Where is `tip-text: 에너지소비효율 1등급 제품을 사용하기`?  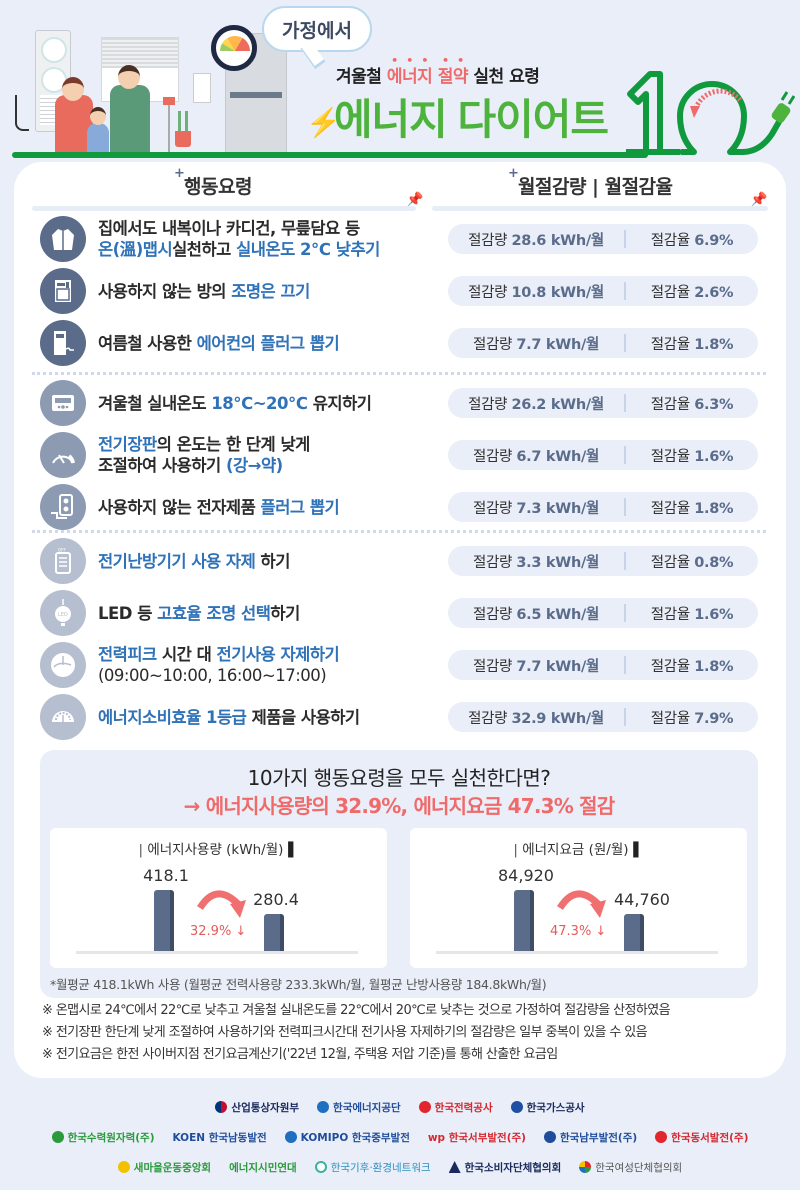 tip-text: 에너지소비효율 1등급 제품을 사용하기 is located at coordinates (229, 717).